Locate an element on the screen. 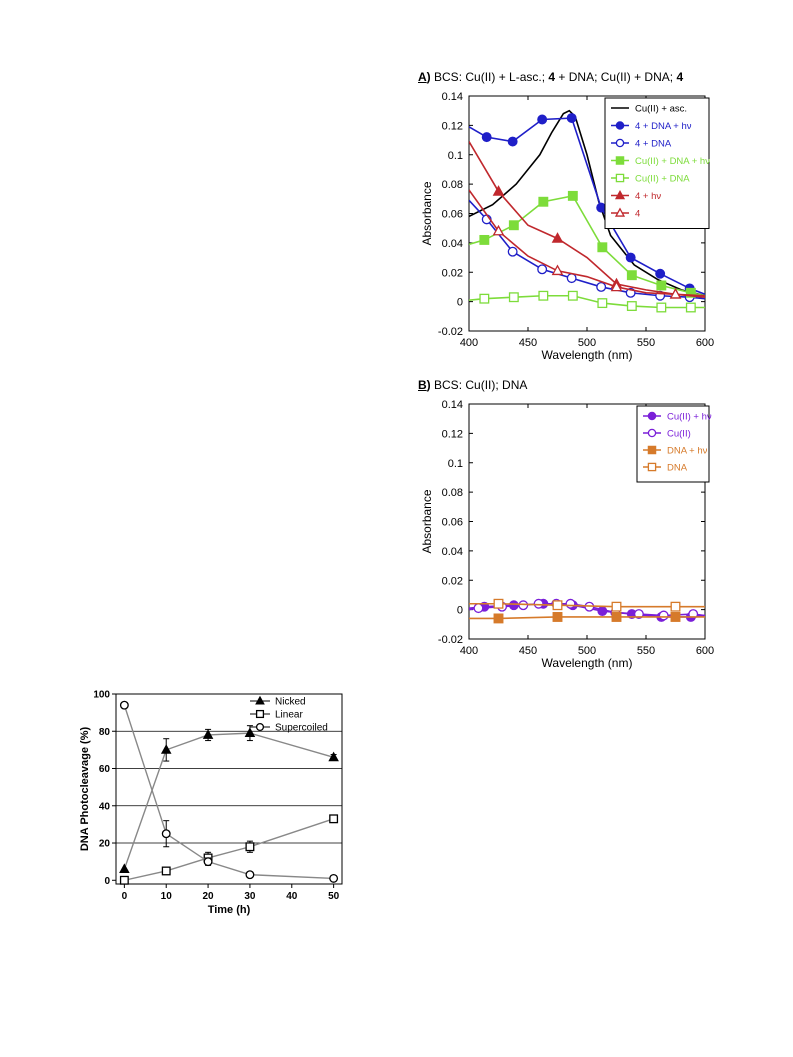  y-tick-label: 0.08 is located at coordinates (452, 185).